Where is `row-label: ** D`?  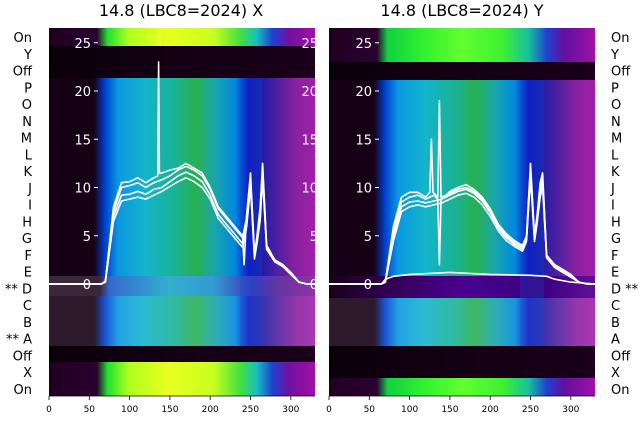
row-label: ** D is located at coordinates (18, 289).